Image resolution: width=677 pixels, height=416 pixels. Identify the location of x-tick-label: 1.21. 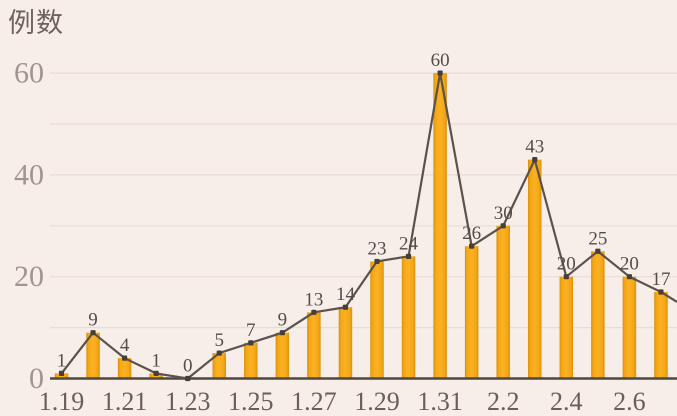
(125, 401).